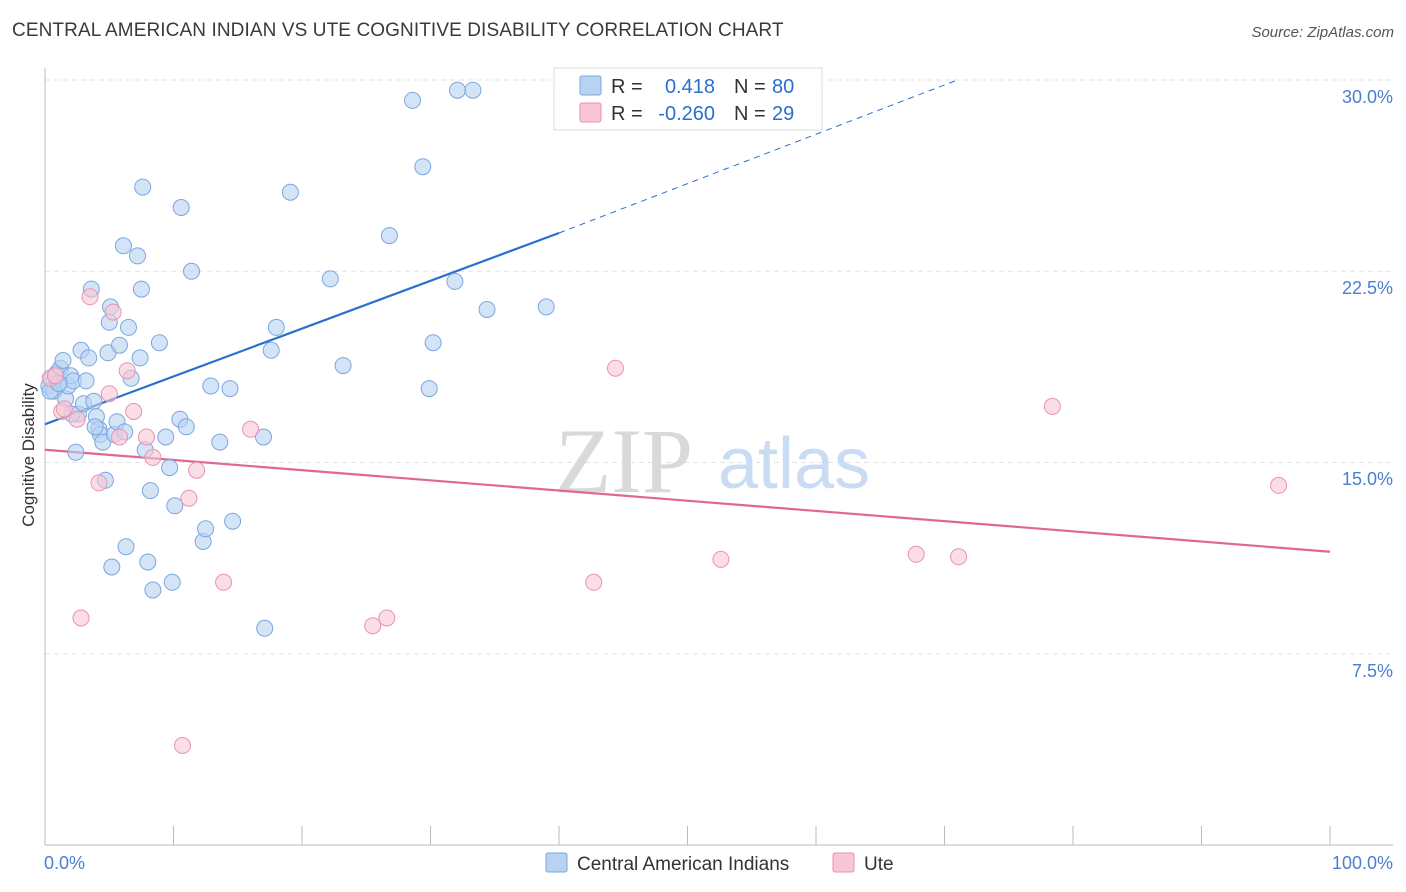 This screenshot has height=892, width=1406. I want to click on stats-n-value-pink: 29, so click(783, 114).